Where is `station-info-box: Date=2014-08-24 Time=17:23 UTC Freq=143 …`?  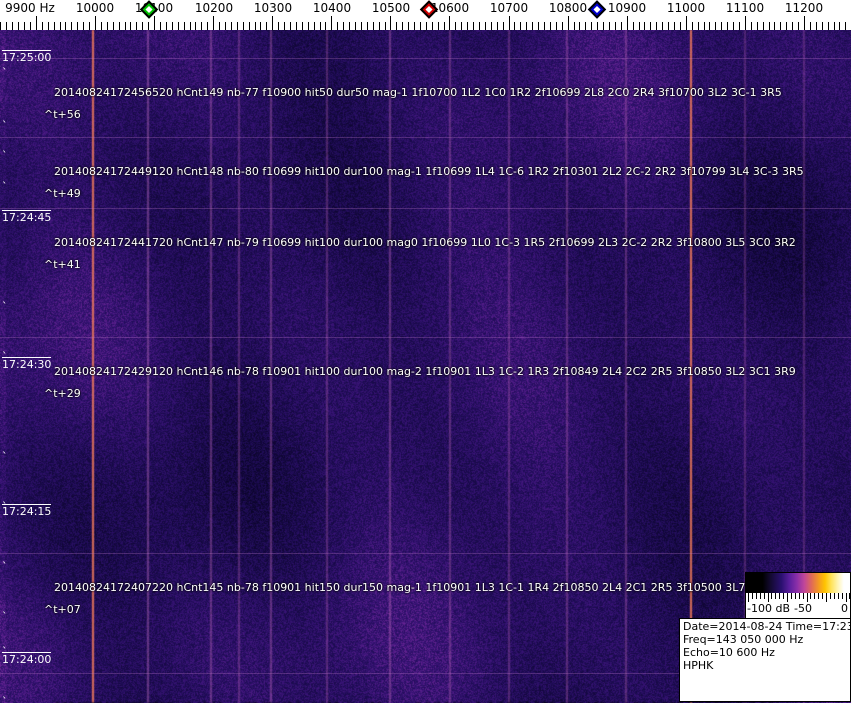 station-info-box: Date=2014-08-24 Time=17:23 UTC Freq=143 … is located at coordinates (765, 660).